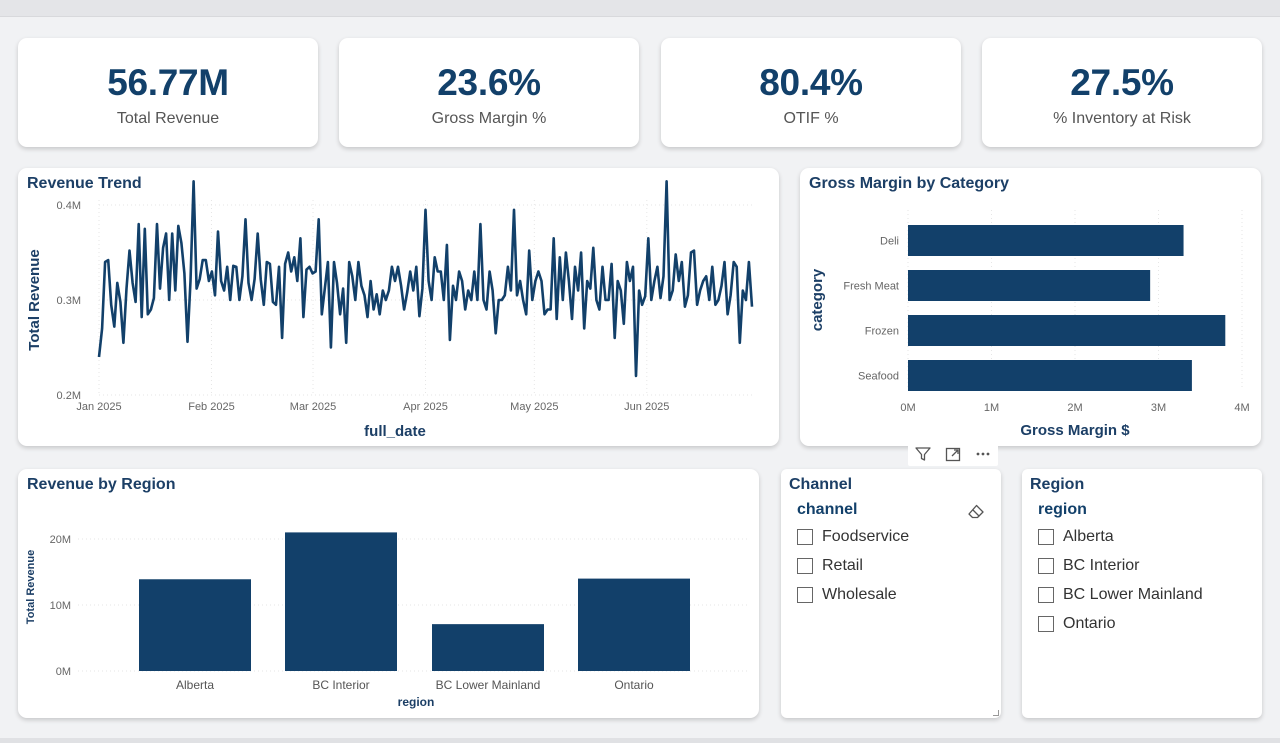 This screenshot has width=1280, height=743. What do you see at coordinates (395, 431) in the screenshot?
I see `x-axis-title: full_date` at bounding box center [395, 431].